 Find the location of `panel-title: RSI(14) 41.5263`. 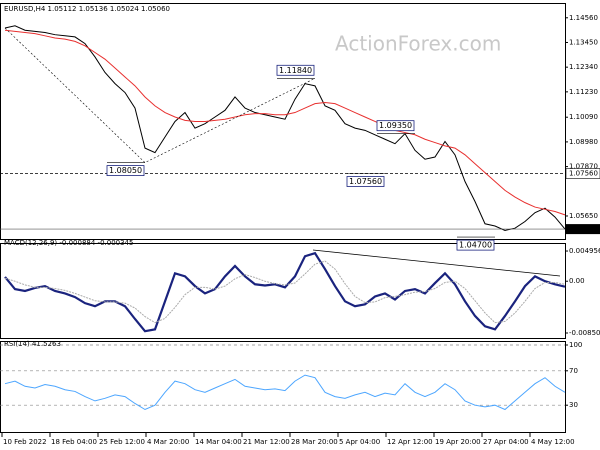

panel-title: RSI(14) 41.5263 is located at coordinates (32, 344).